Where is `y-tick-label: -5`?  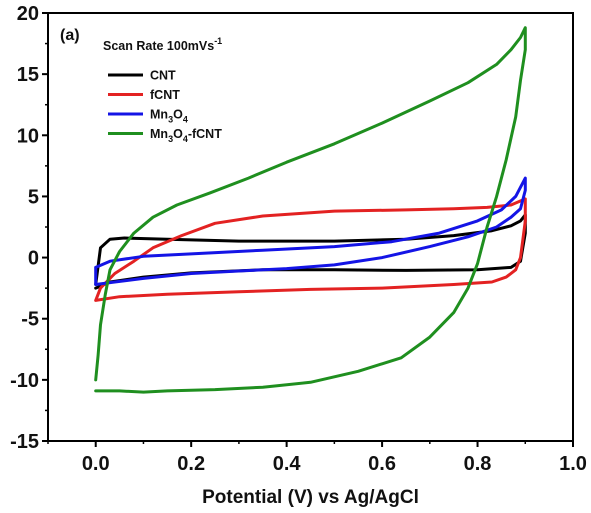
y-tick-label: -5 is located at coordinates (30, 320).